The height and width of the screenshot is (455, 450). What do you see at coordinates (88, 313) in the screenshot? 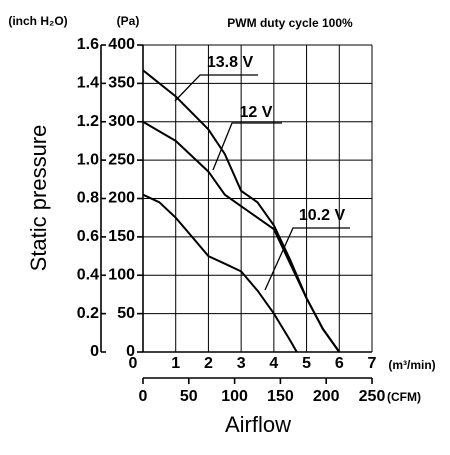
I see `y2-tick-label: 0.2` at bounding box center [88, 313].